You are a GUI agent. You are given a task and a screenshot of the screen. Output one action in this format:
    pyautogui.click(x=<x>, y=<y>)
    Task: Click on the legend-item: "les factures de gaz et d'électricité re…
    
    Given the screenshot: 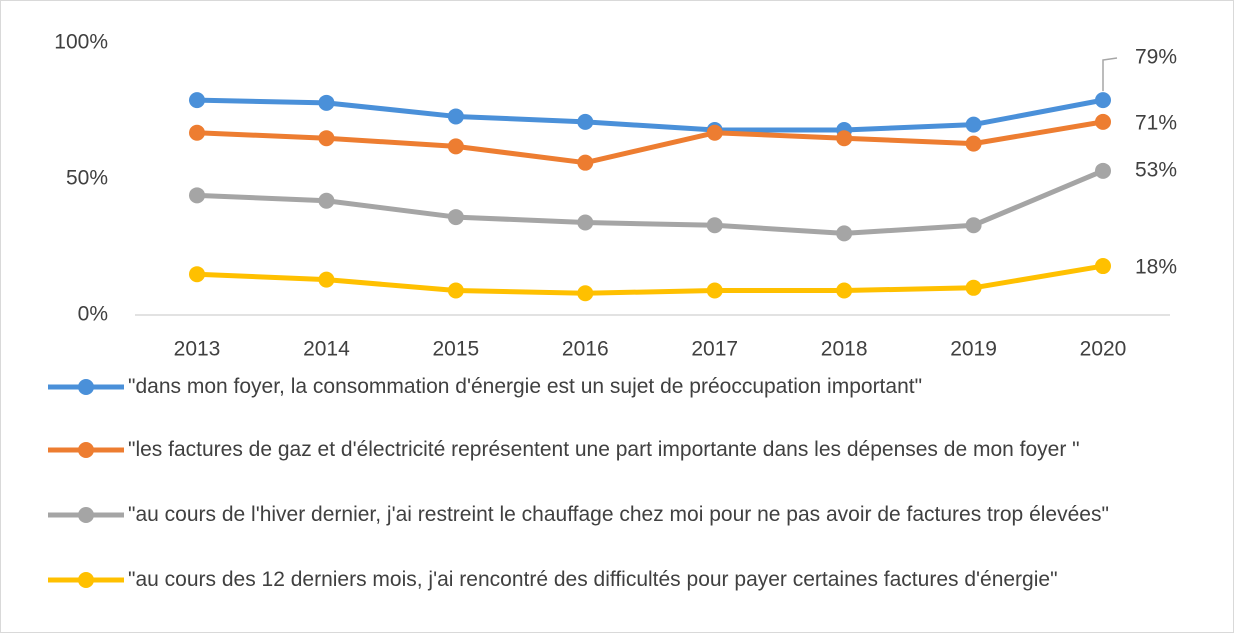 What is the action you would take?
    pyautogui.click(x=631, y=466)
    